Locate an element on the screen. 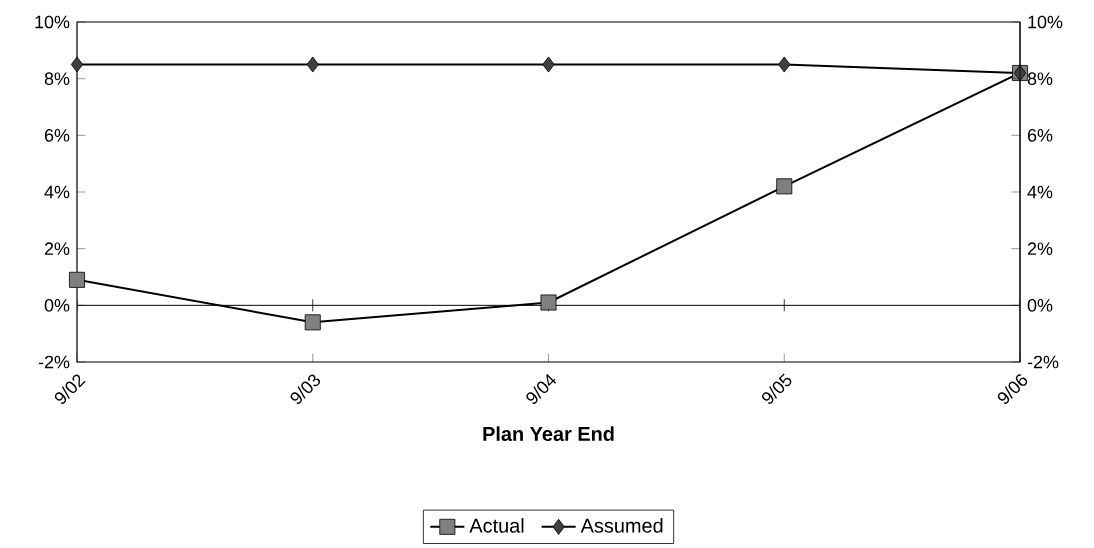 The width and height of the screenshot is (1094, 548). x-tick-label: 9/03 is located at coordinates (305, 389).